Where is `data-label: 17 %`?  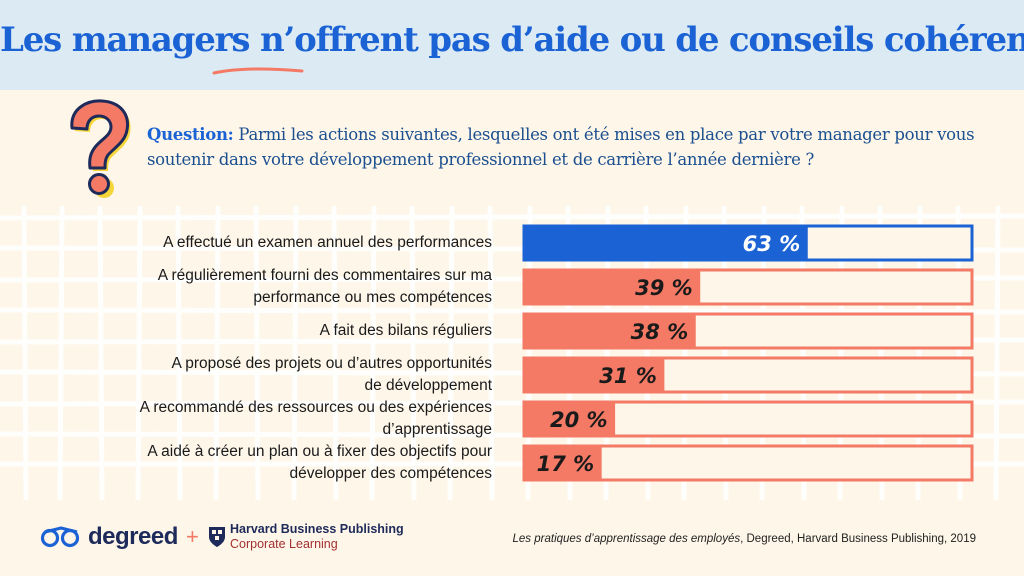
data-label: 17 % is located at coordinates (566, 464).